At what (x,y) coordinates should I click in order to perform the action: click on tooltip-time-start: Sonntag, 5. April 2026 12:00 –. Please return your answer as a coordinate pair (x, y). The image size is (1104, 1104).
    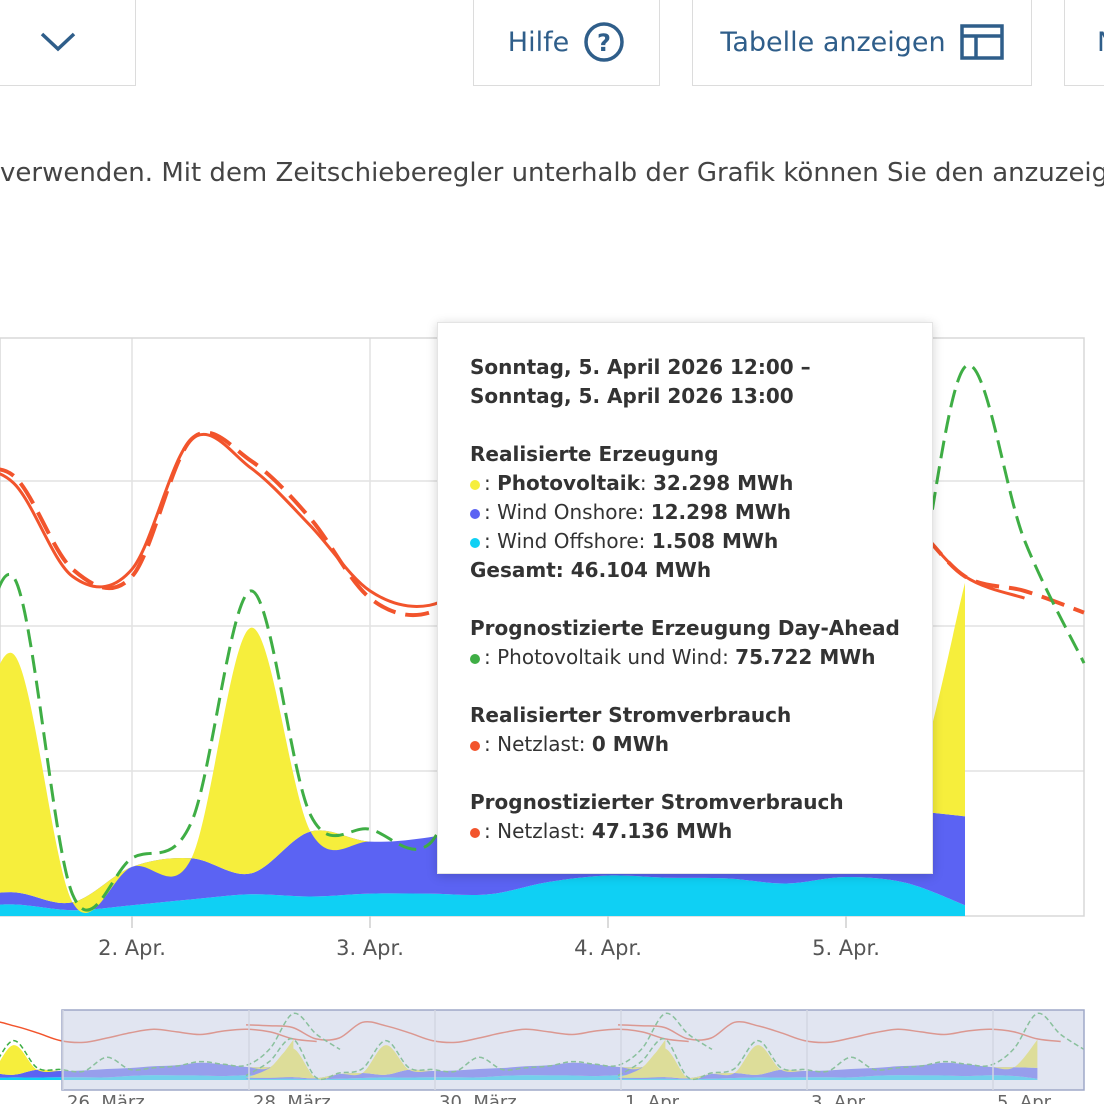
    Looking at the image, I should click on (640, 367).